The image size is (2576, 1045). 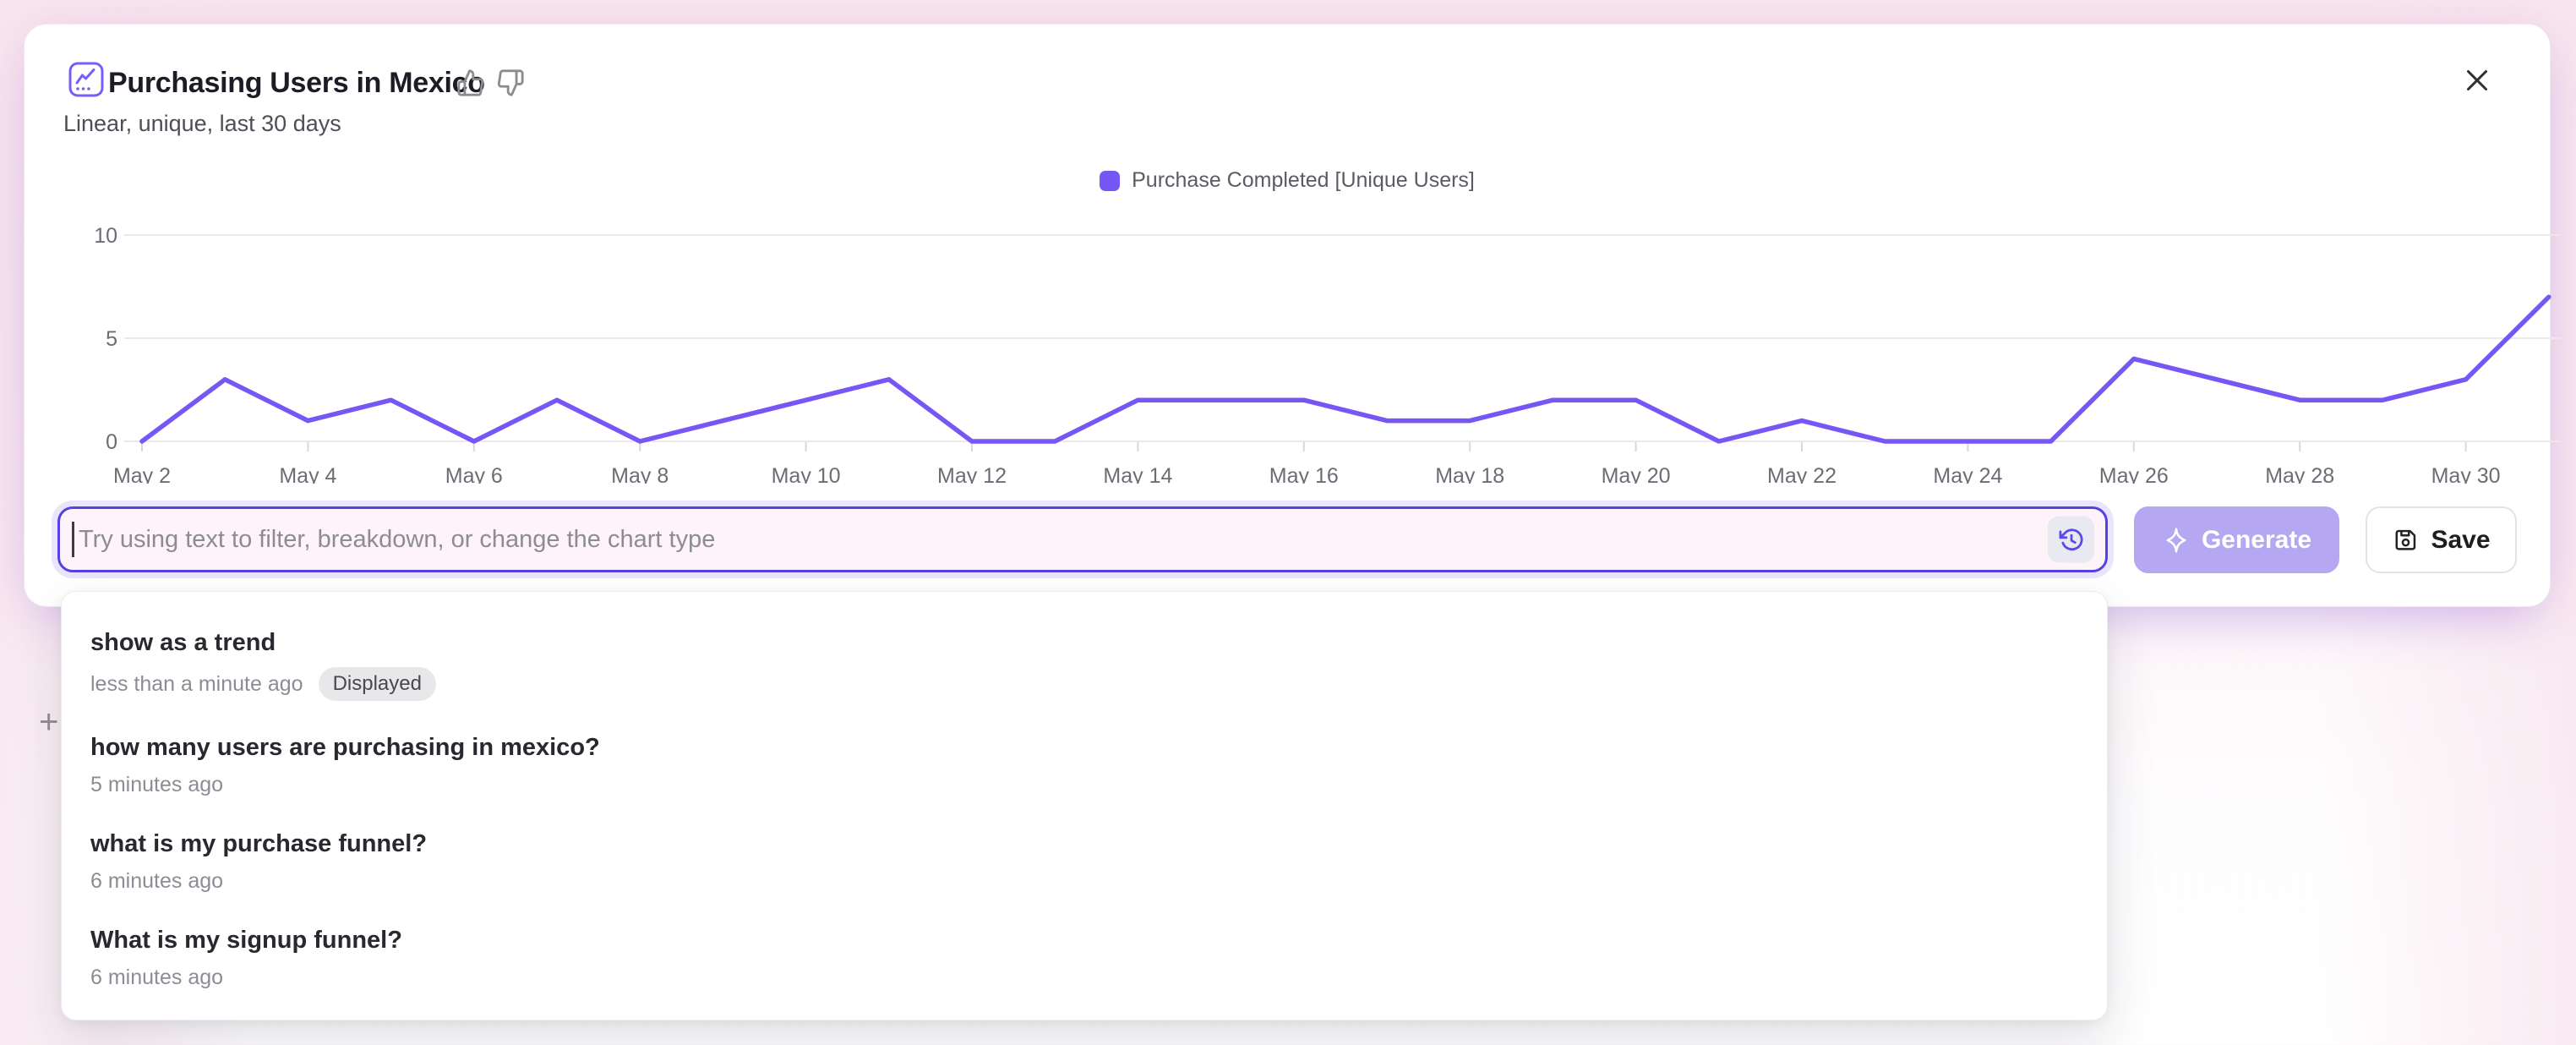 What do you see at coordinates (142, 474) in the screenshot?
I see `svg-text: May 2` at bounding box center [142, 474].